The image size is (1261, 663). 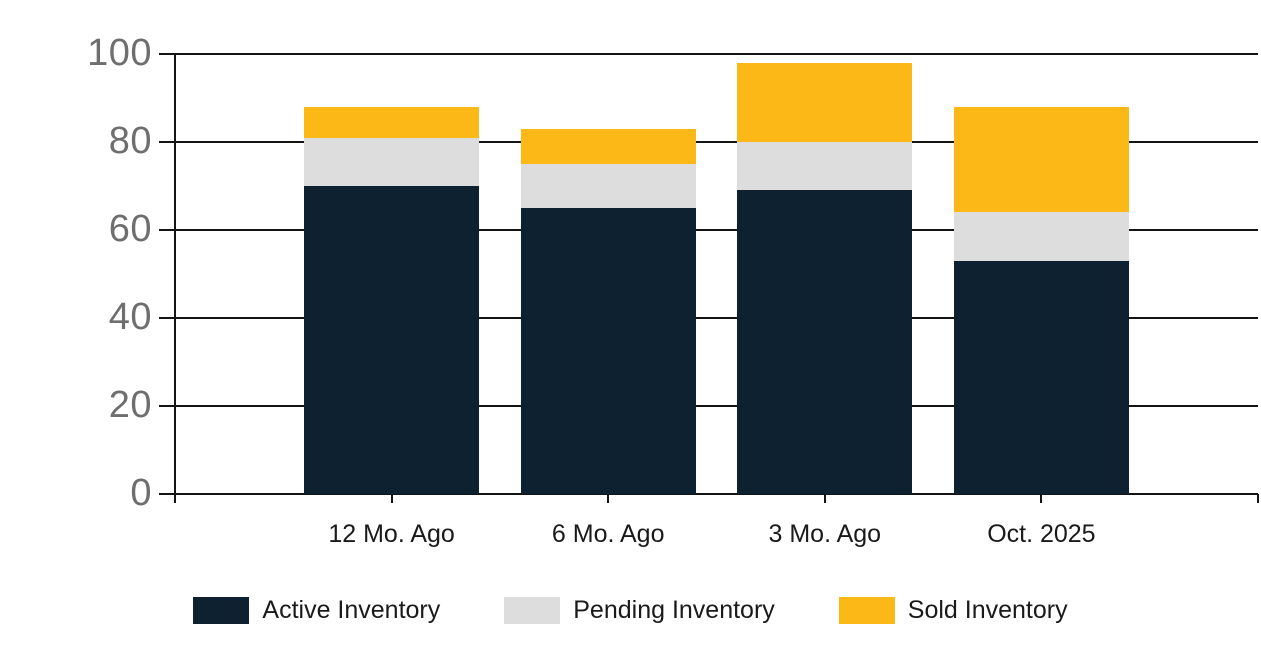 I want to click on bar-column-12-mo-ago, so click(x=392, y=274).